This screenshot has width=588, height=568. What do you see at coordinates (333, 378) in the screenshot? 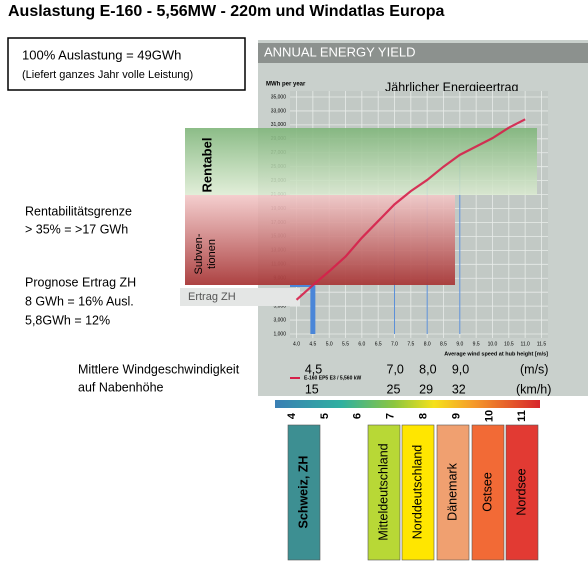
I see `legend-label: E-160 EP5 E3 / 5,560 kW` at bounding box center [333, 378].